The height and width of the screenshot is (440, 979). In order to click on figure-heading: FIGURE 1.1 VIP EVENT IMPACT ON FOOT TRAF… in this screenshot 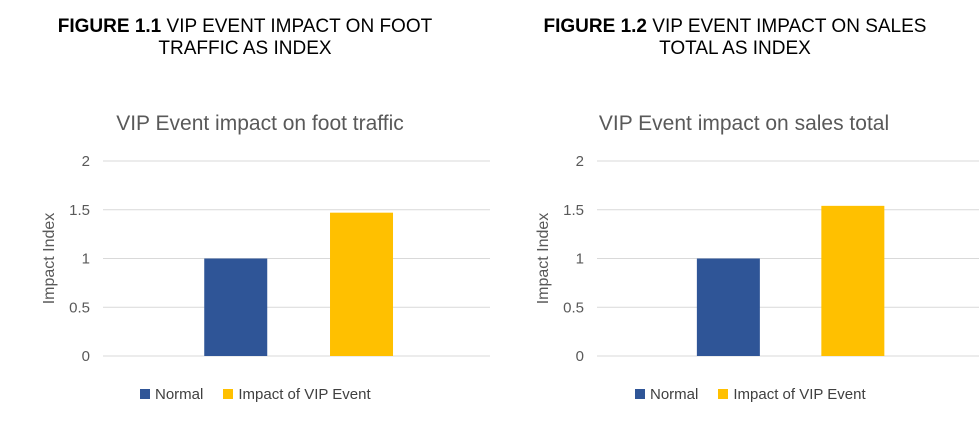, I will do `click(245, 38)`.